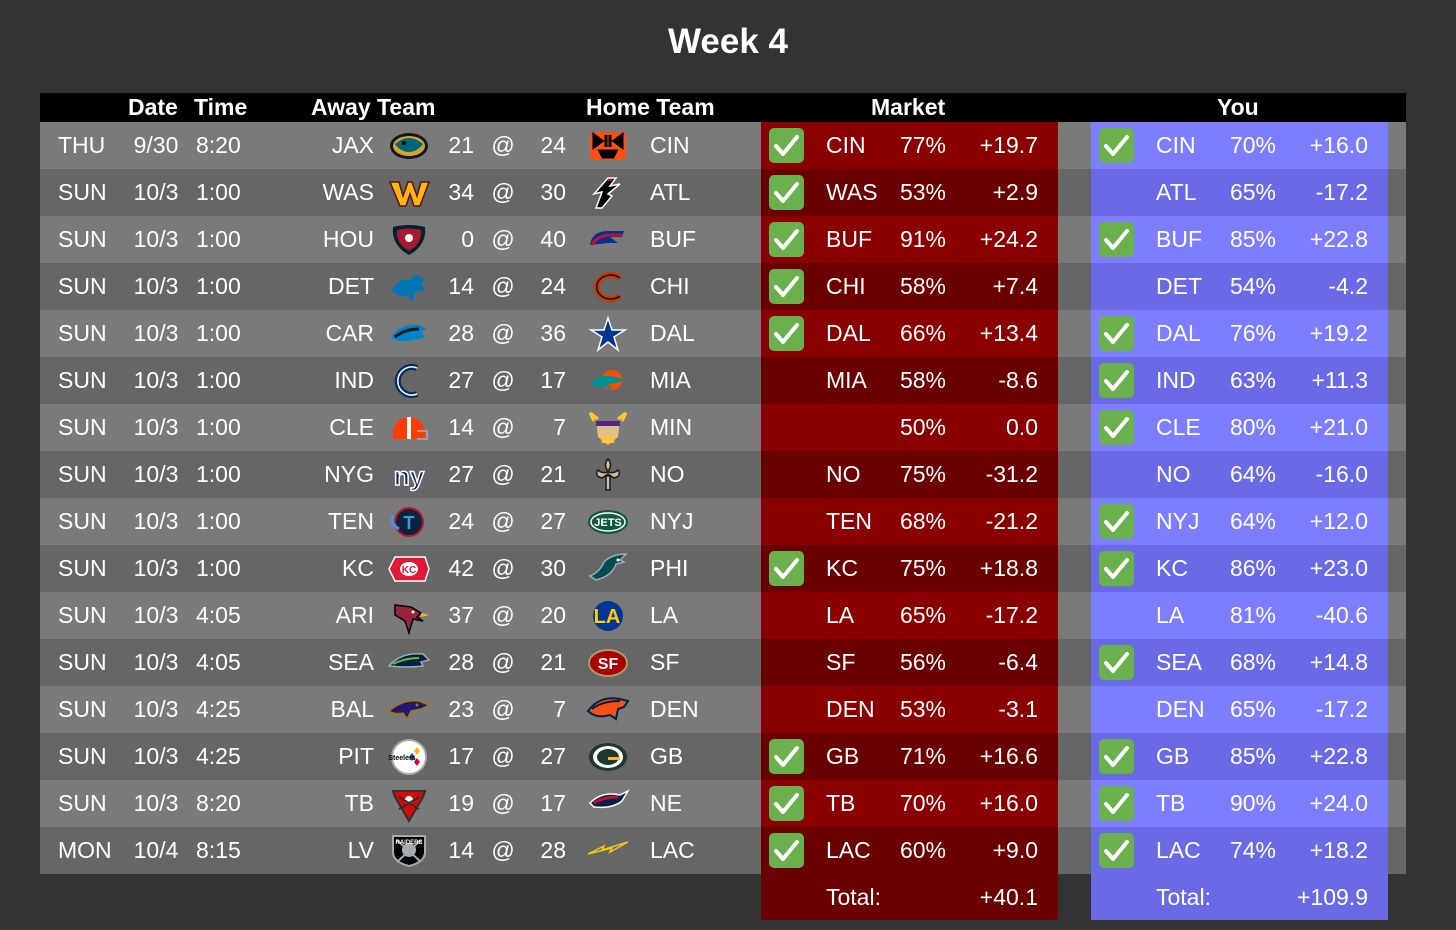  I want to click on market-pick-points: -17.2, so click(1011, 615).